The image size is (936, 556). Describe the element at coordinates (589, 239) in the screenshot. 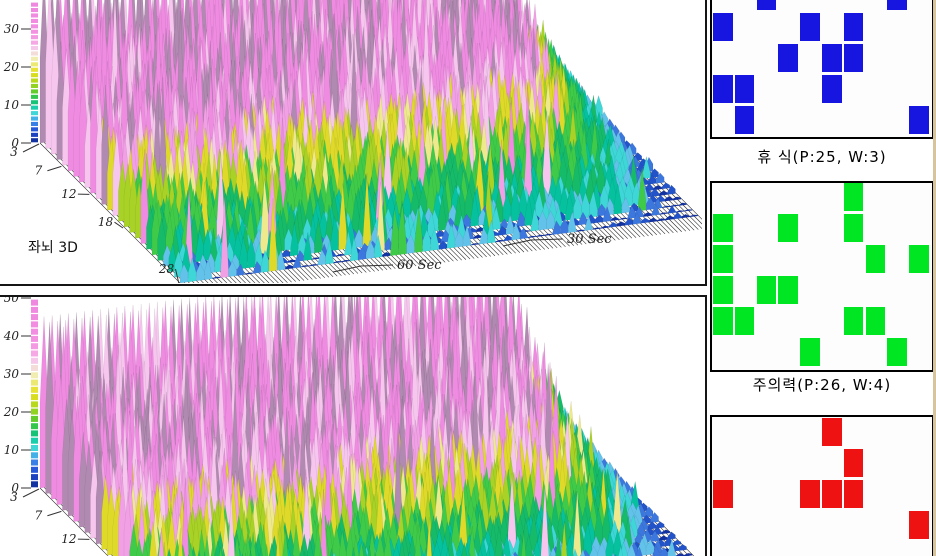

I see `time-axis-label: 30 Sec` at that location.